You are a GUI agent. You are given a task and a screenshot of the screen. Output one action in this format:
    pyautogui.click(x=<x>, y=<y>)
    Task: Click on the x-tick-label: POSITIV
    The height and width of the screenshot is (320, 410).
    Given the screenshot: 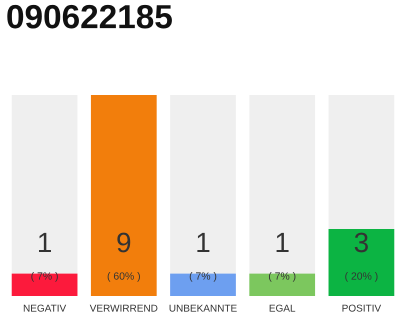 What is the action you would take?
    pyautogui.click(x=362, y=308)
    